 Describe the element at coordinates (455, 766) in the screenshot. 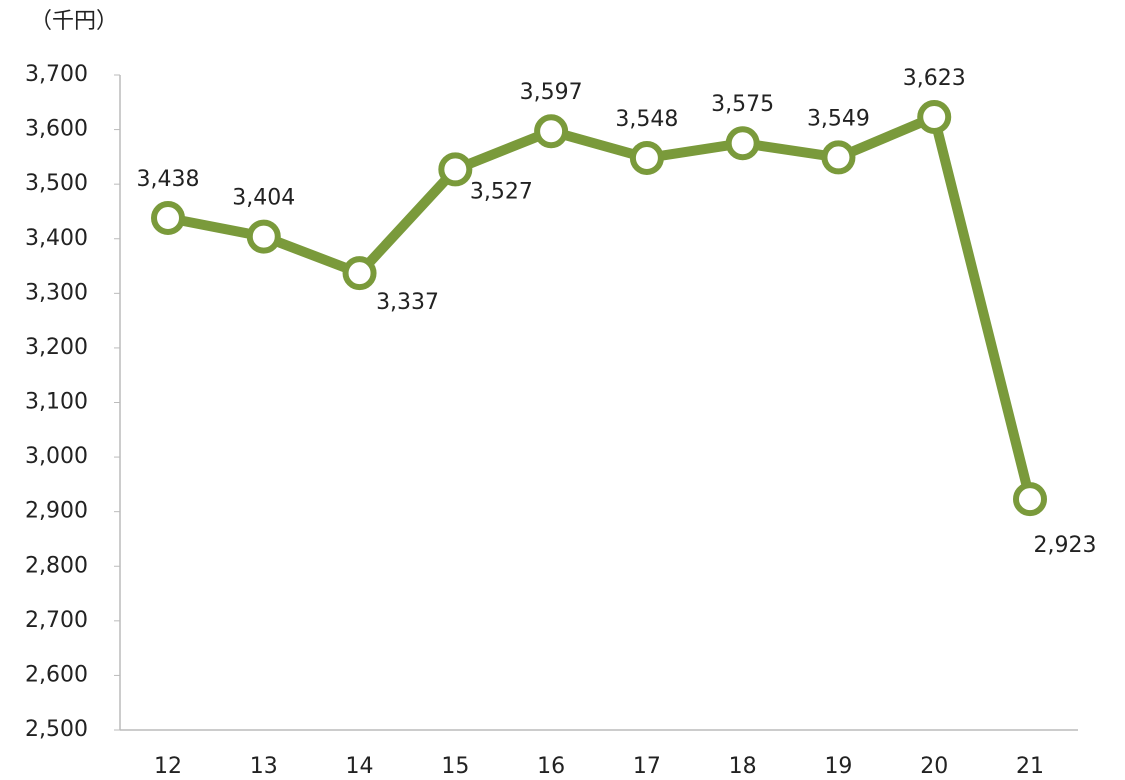

I see `x-tick-label: 15` at that location.